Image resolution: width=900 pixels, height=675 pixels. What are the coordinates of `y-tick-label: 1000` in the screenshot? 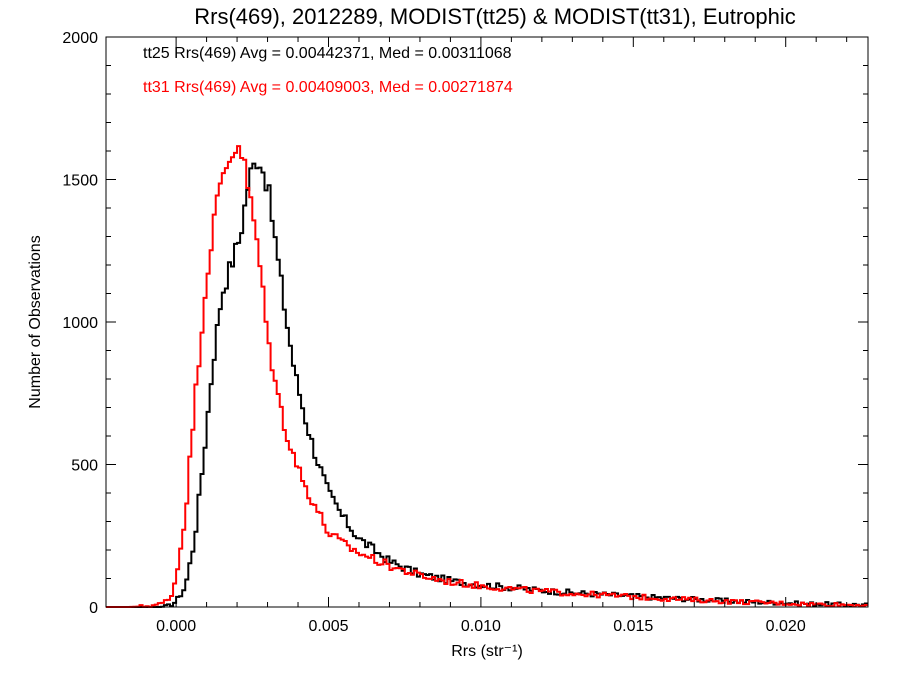 It's located at (80, 323).